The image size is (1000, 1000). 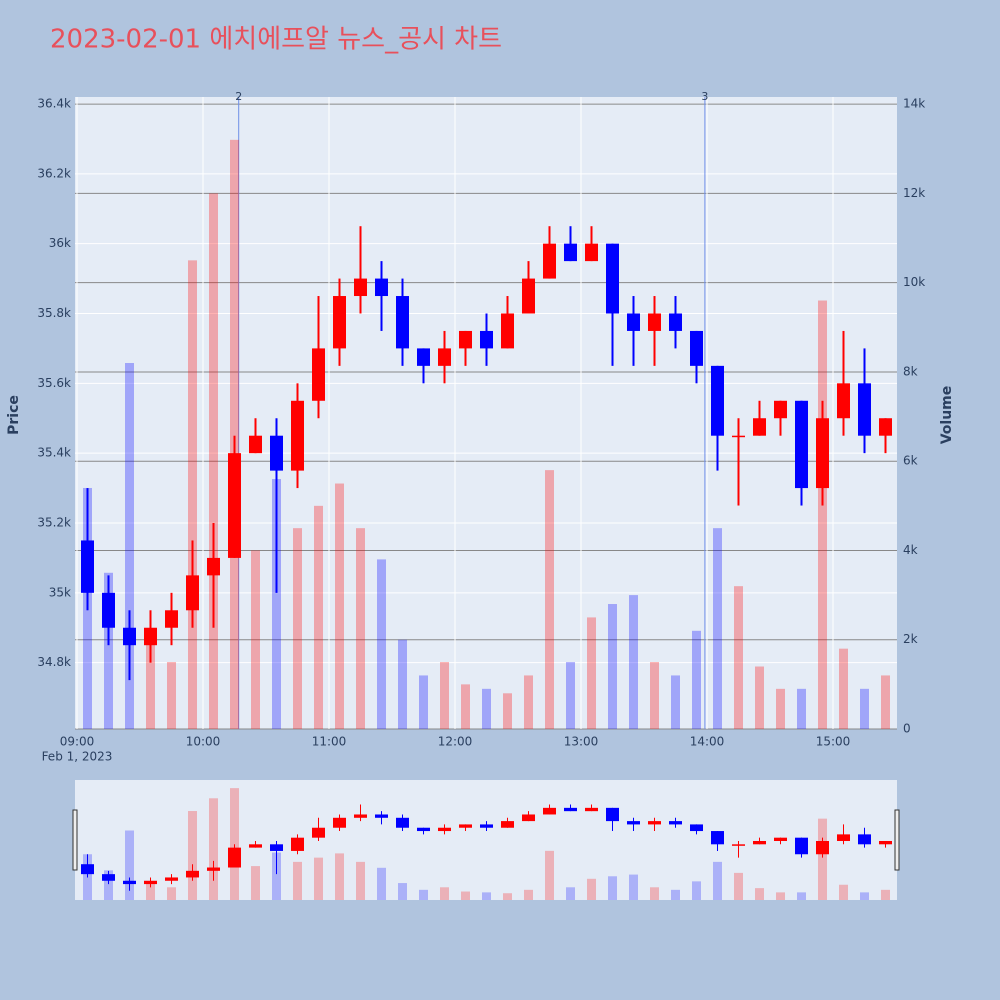 What do you see at coordinates (14, 415) in the screenshot?
I see `y-axis-title: Price` at bounding box center [14, 415].